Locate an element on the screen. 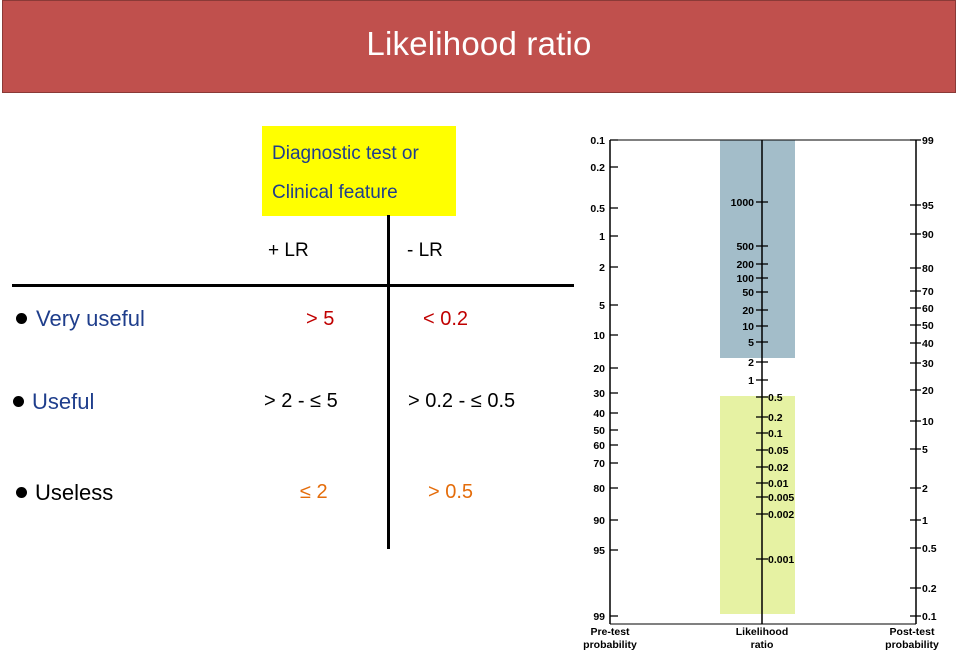  diagnostic-test-line2: Clinical feature is located at coordinates (335, 192).